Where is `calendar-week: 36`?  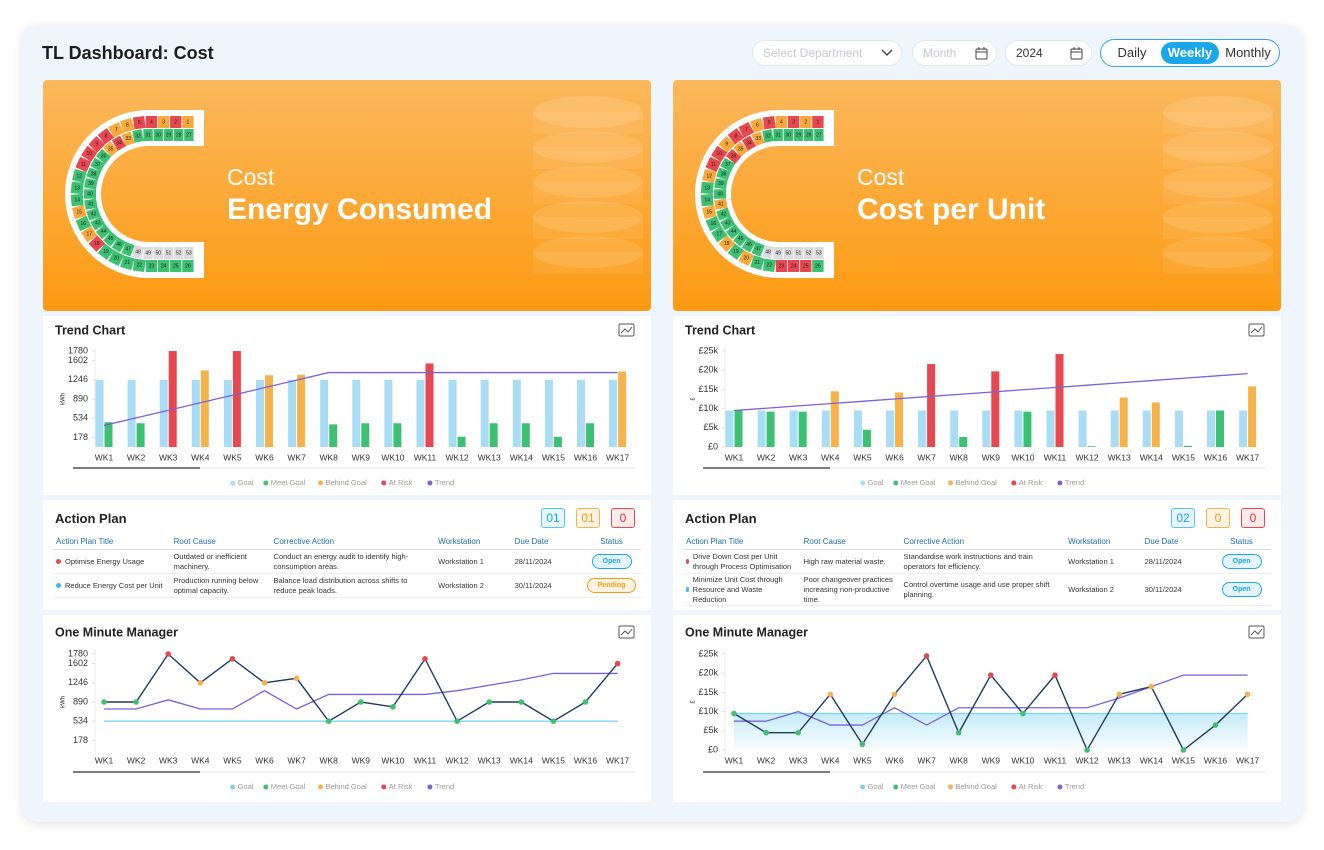
calendar-week: 36 is located at coordinates (104, 157).